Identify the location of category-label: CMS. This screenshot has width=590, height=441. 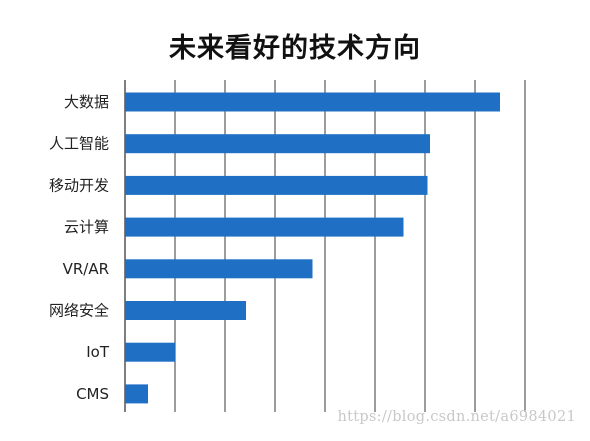
(92, 394).